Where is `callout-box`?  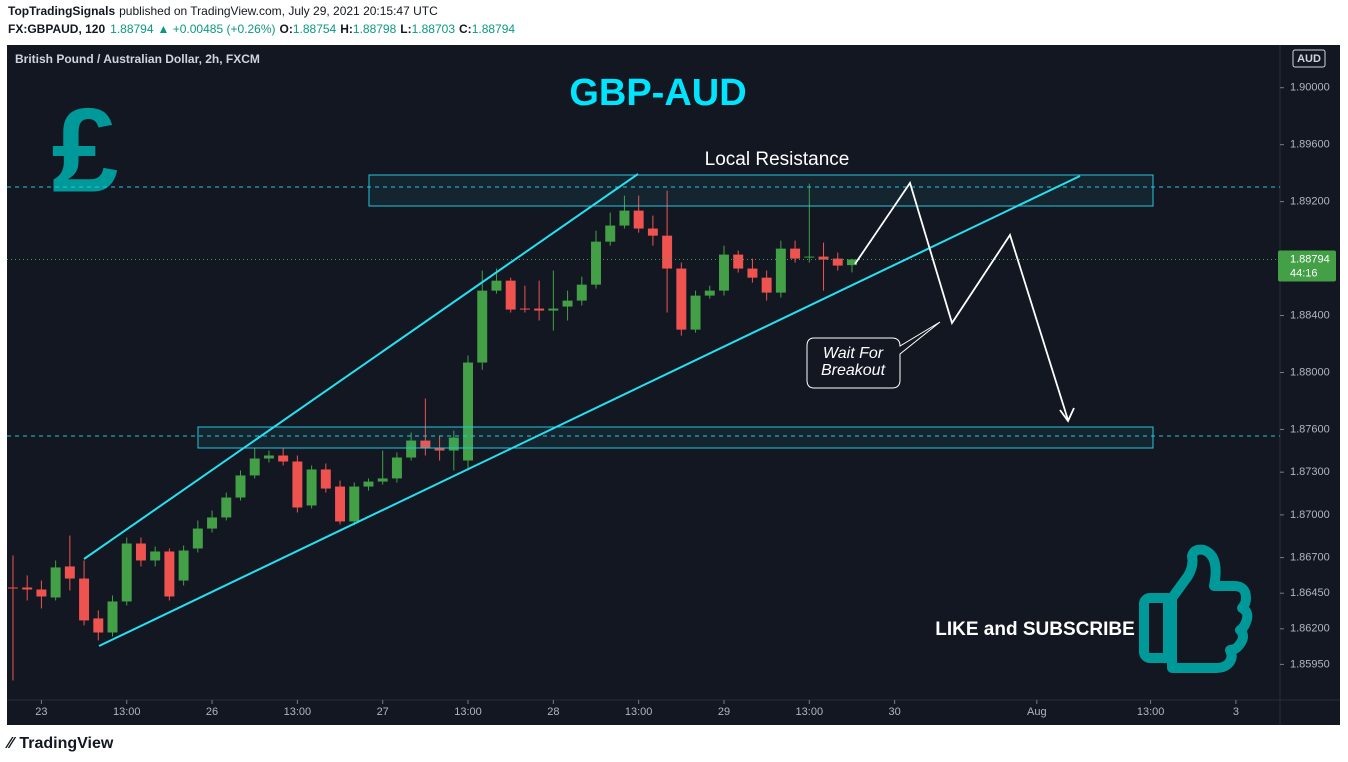
callout-box is located at coordinates (873, 355).